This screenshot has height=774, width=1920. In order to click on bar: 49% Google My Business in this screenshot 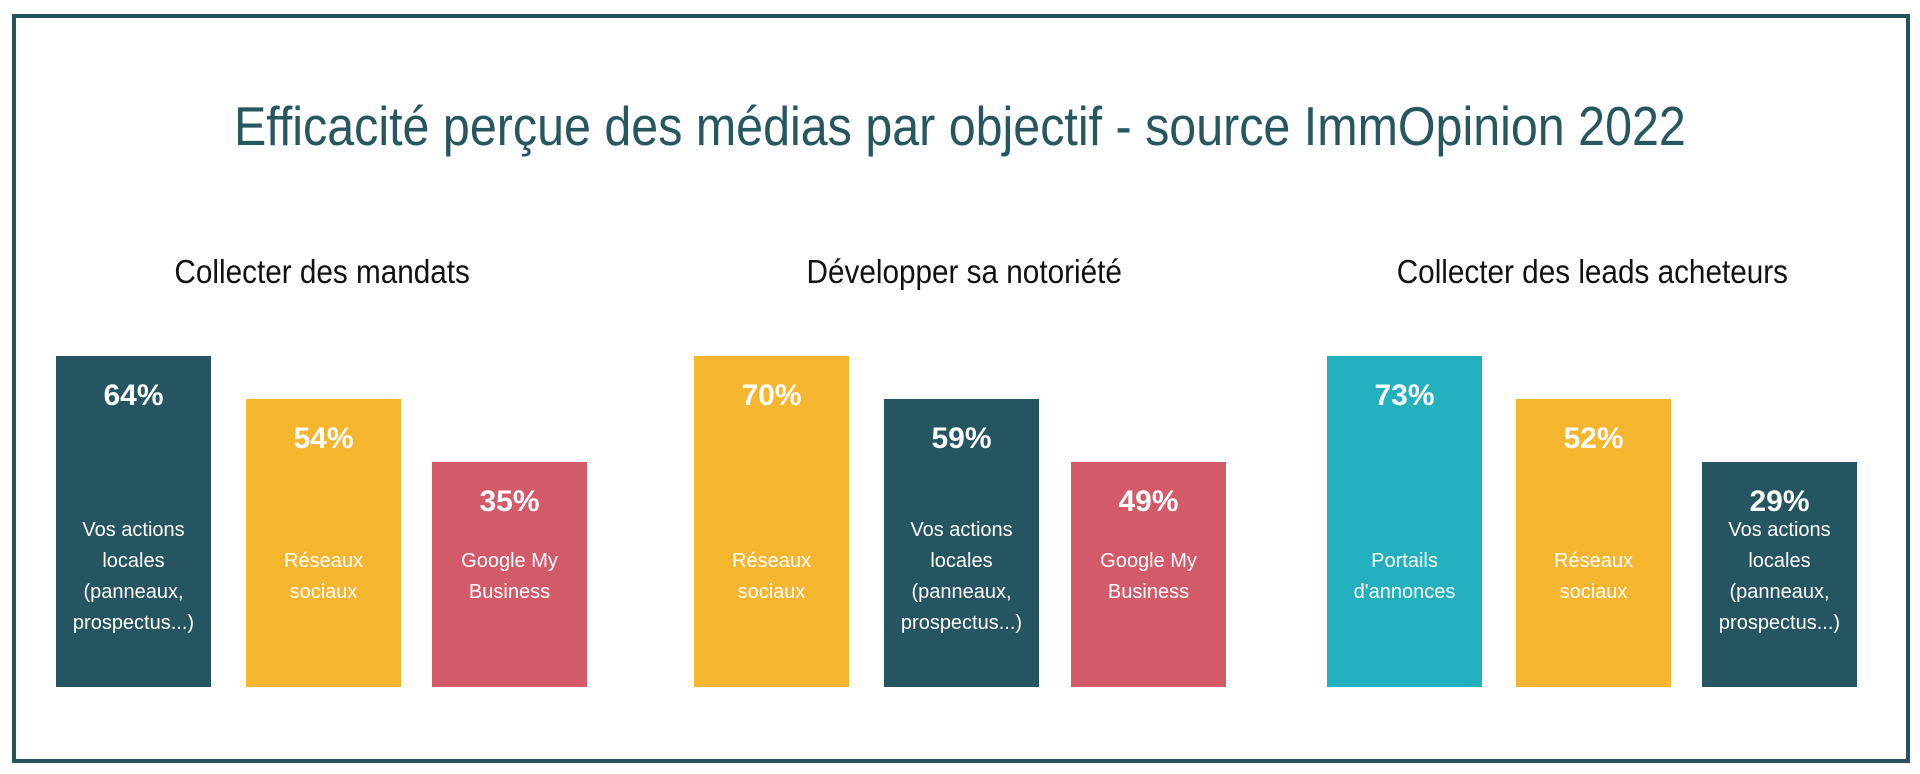, I will do `click(1148, 574)`.